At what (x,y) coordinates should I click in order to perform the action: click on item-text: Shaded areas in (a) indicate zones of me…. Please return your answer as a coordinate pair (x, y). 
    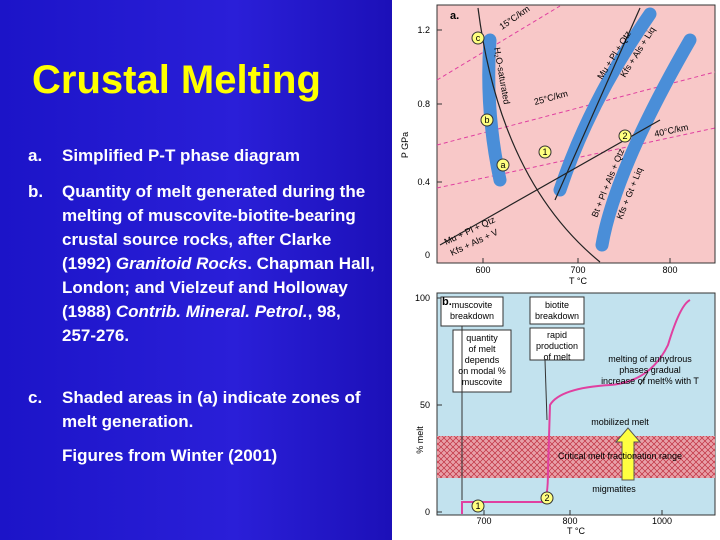
    Looking at the image, I should click on (220, 410).